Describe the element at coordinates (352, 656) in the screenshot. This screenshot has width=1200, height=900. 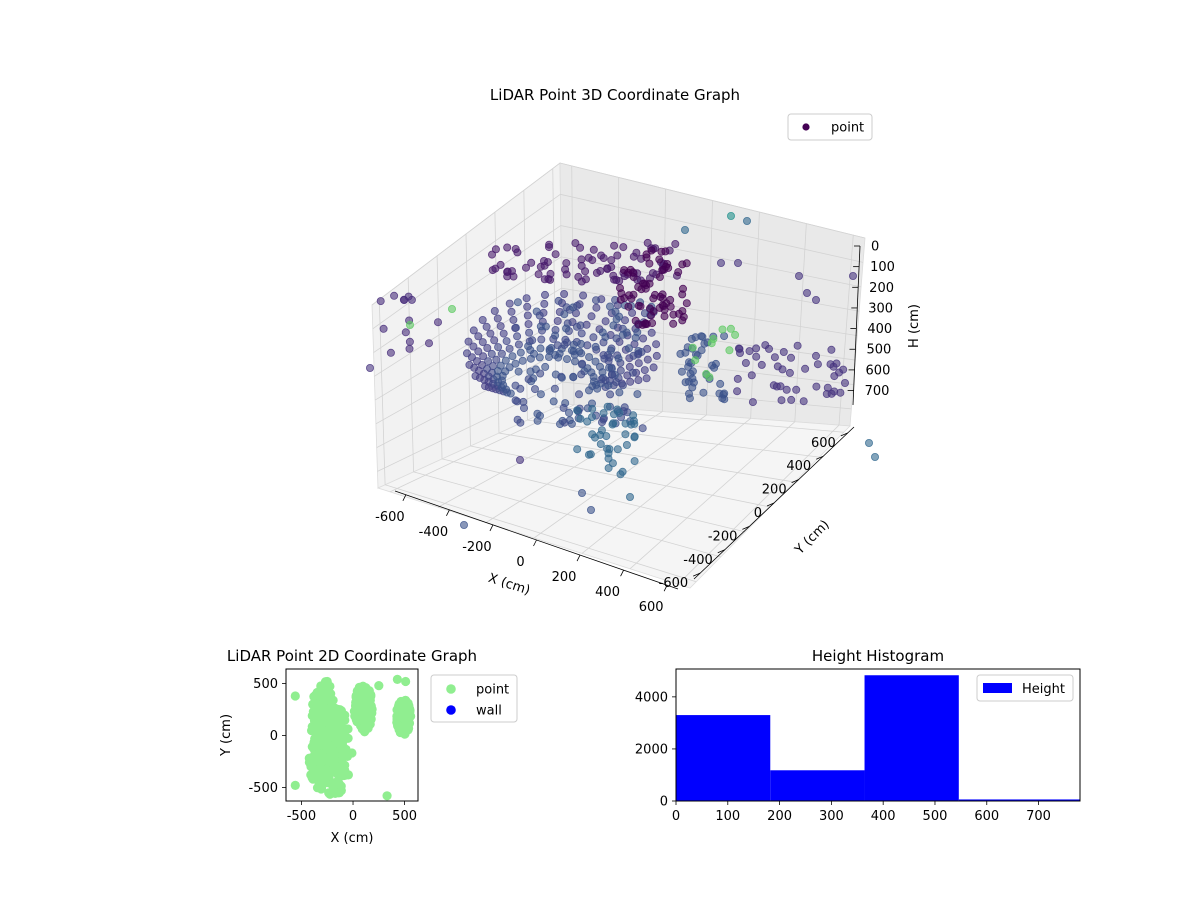
I see `chart-2d-title: LiDAR Point 2D Coordinate Graph` at that location.